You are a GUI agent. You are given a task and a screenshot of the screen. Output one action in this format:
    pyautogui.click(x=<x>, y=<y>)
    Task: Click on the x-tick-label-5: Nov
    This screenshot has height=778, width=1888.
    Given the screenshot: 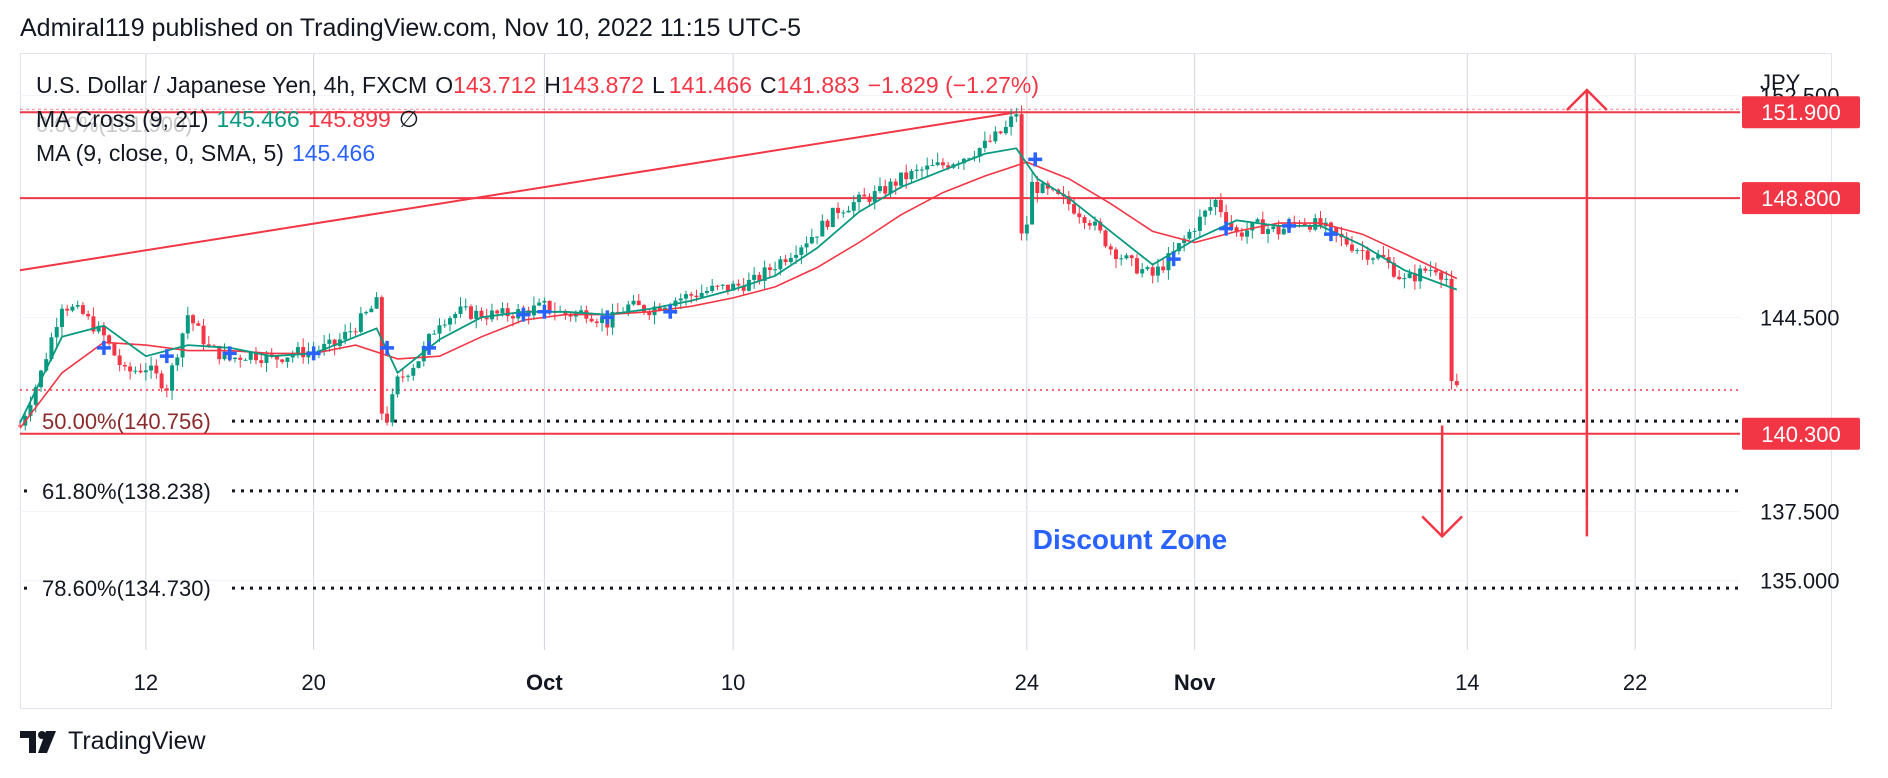 What is the action you would take?
    pyautogui.click(x=1195, y=682)
    